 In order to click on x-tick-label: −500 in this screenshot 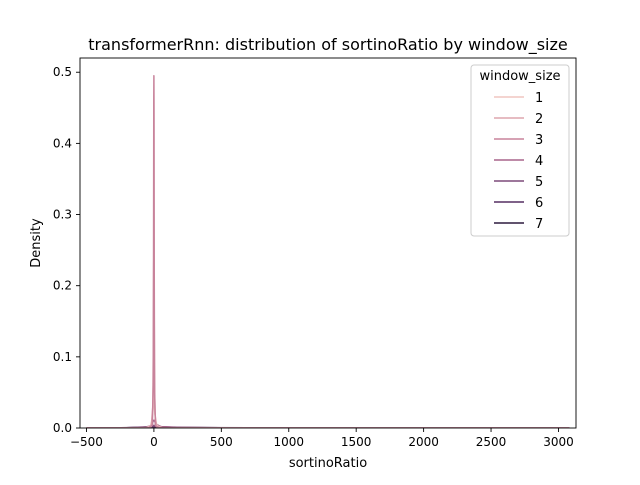, I will do `click(86, 442)`.